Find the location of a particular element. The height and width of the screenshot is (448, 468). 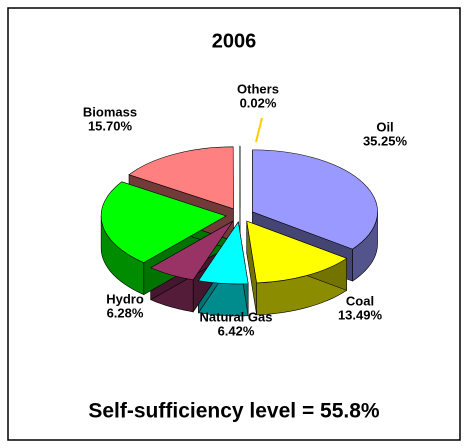

slice-value-label: 15.70% is located at coordinates (110, 125).